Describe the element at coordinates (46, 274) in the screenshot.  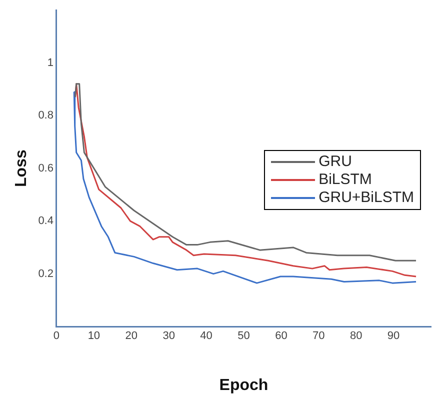
I see `y-tick-label: 0.2` at that location.